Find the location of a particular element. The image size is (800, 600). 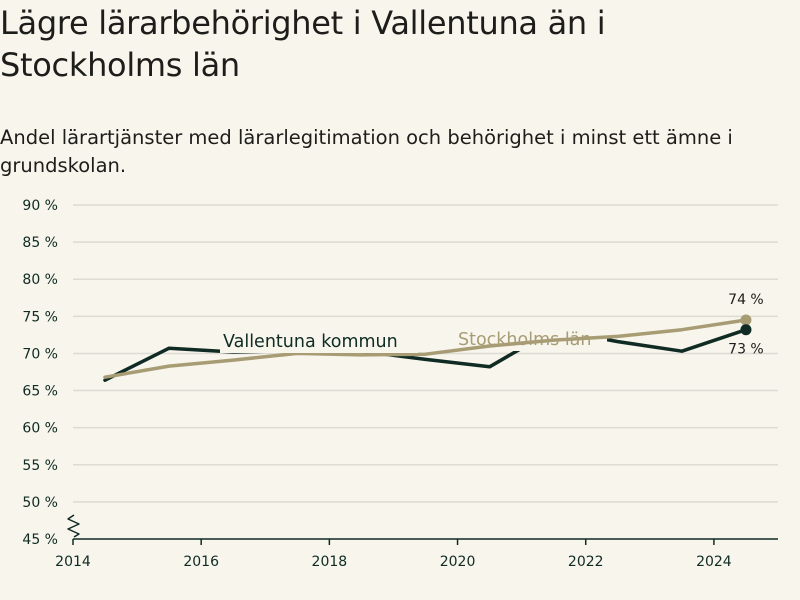

y-tick-label: 80 % is located at coordinates (40, 280).